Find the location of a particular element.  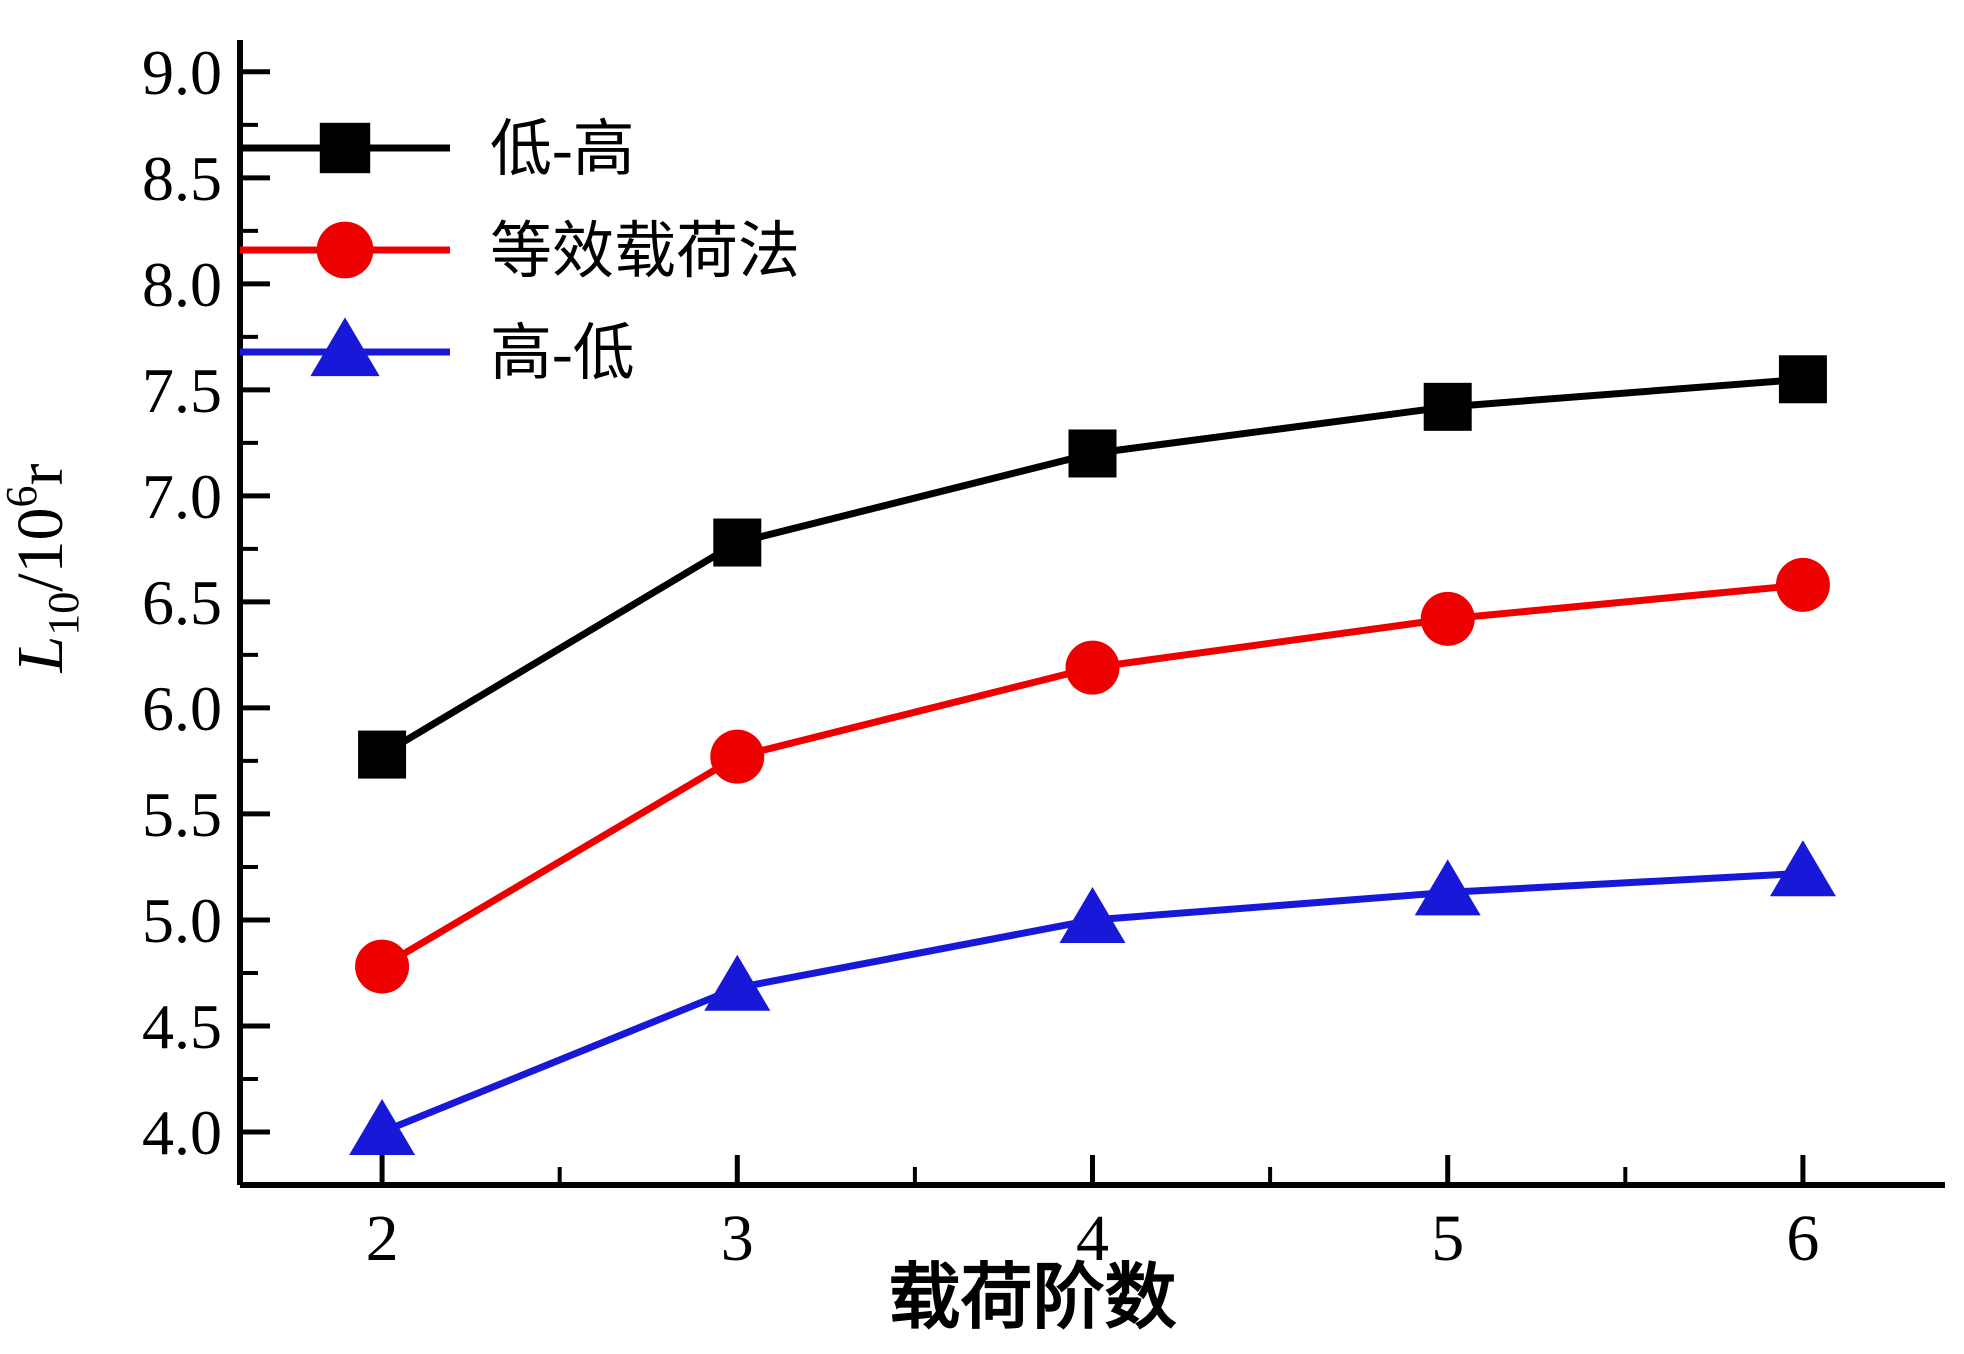

x-tick-label: 6 is located at coordinates (1802, 1238).